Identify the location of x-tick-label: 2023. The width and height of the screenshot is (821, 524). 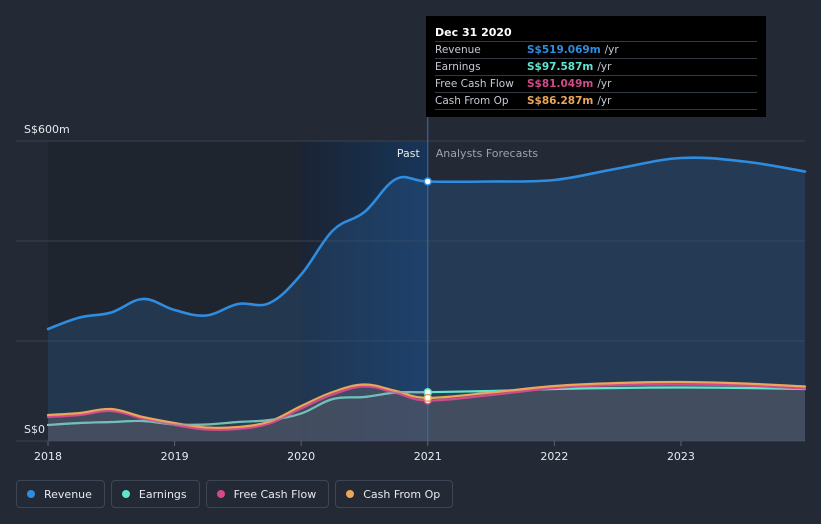
(681, 456).